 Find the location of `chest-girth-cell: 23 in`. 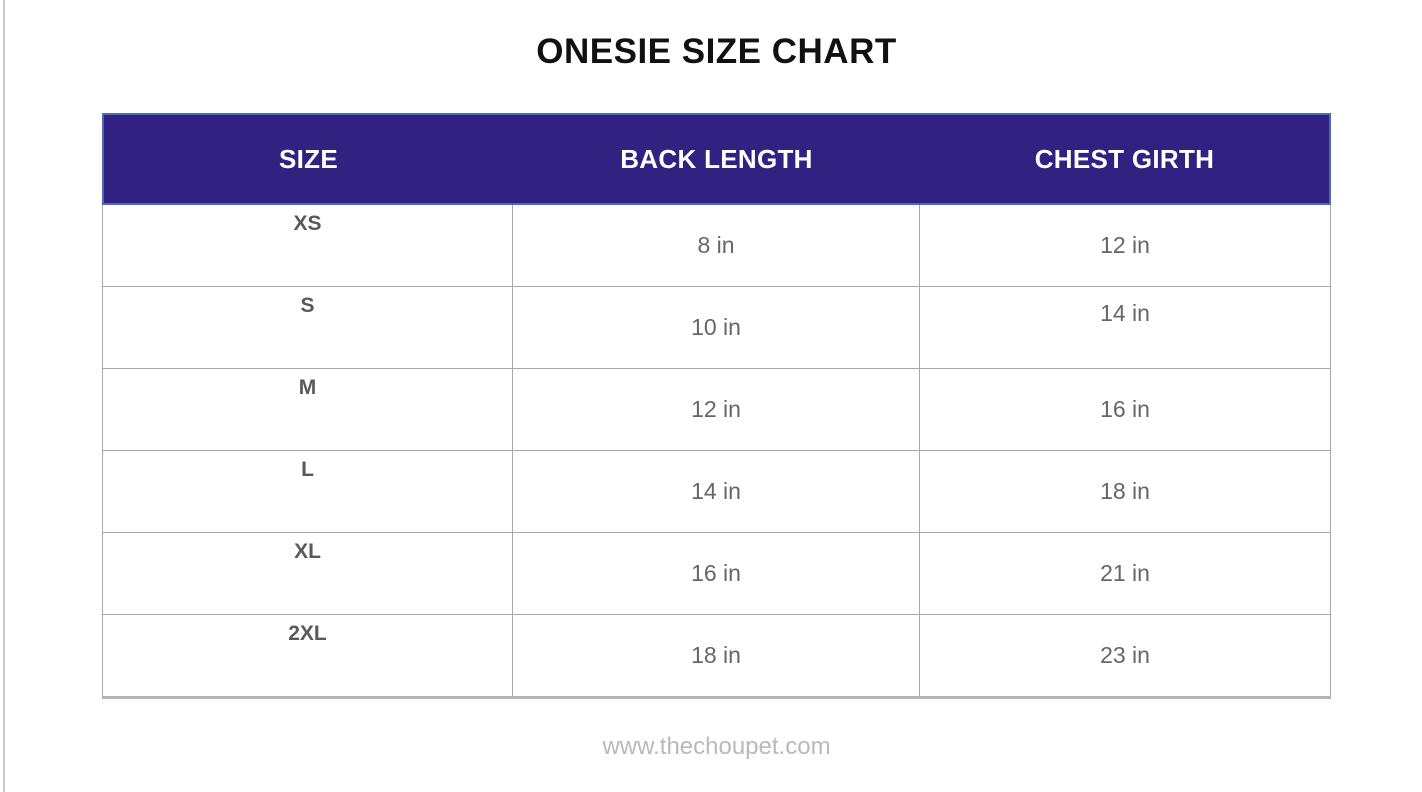

chest-girth-cell: 23 in is located at coordinates (1125, 655).